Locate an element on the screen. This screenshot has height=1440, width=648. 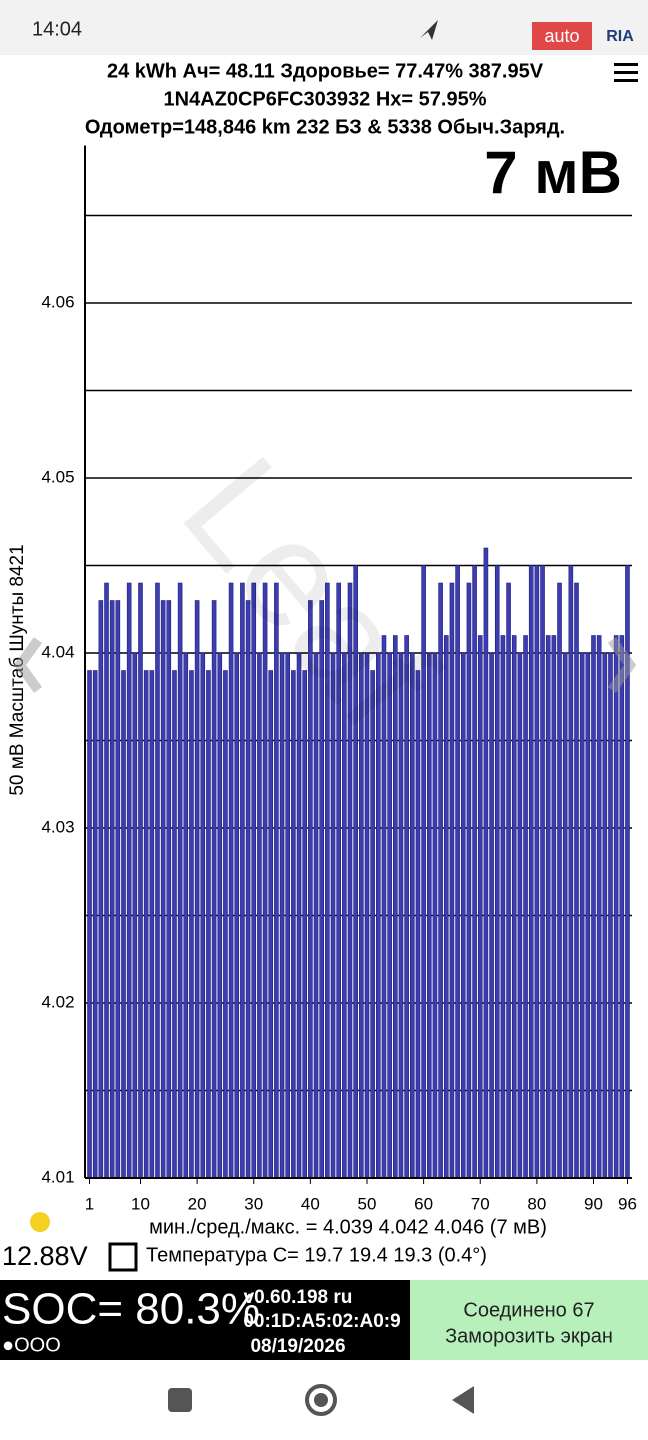
freeze: Замoрозить экран is located at coordinates (529, 1336).